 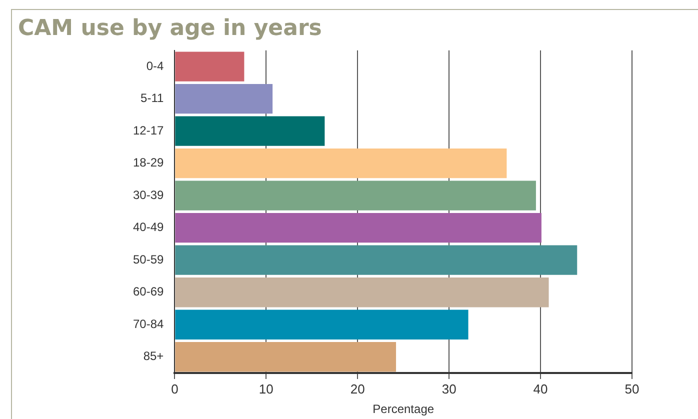 I want to click on x-tick-label: 20, so click(x=357, y=388).